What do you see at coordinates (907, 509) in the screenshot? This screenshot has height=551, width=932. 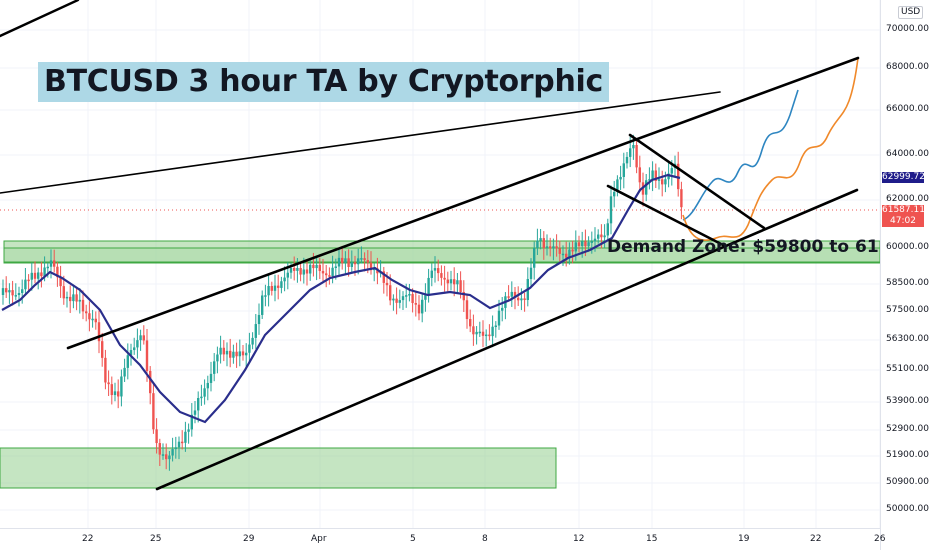 I see `y-tick-label: 50000.00` at bounding box center [907, 509].